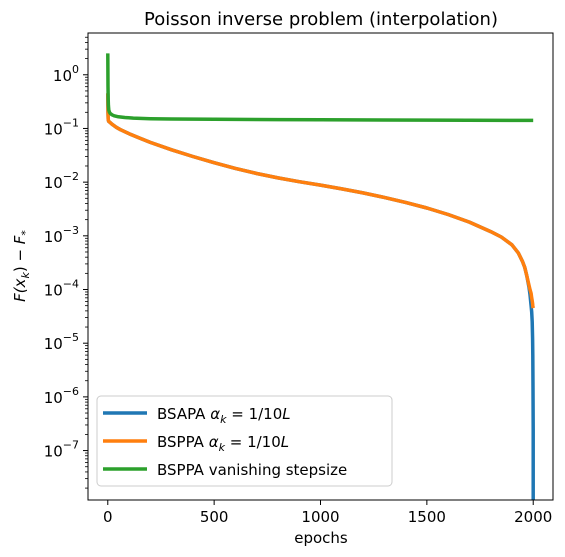 Image resolution: width=565 pixels, height=557 pixels. I want to click on chart-title: Poisson inverse problem (interpolation), so click(321, 19).